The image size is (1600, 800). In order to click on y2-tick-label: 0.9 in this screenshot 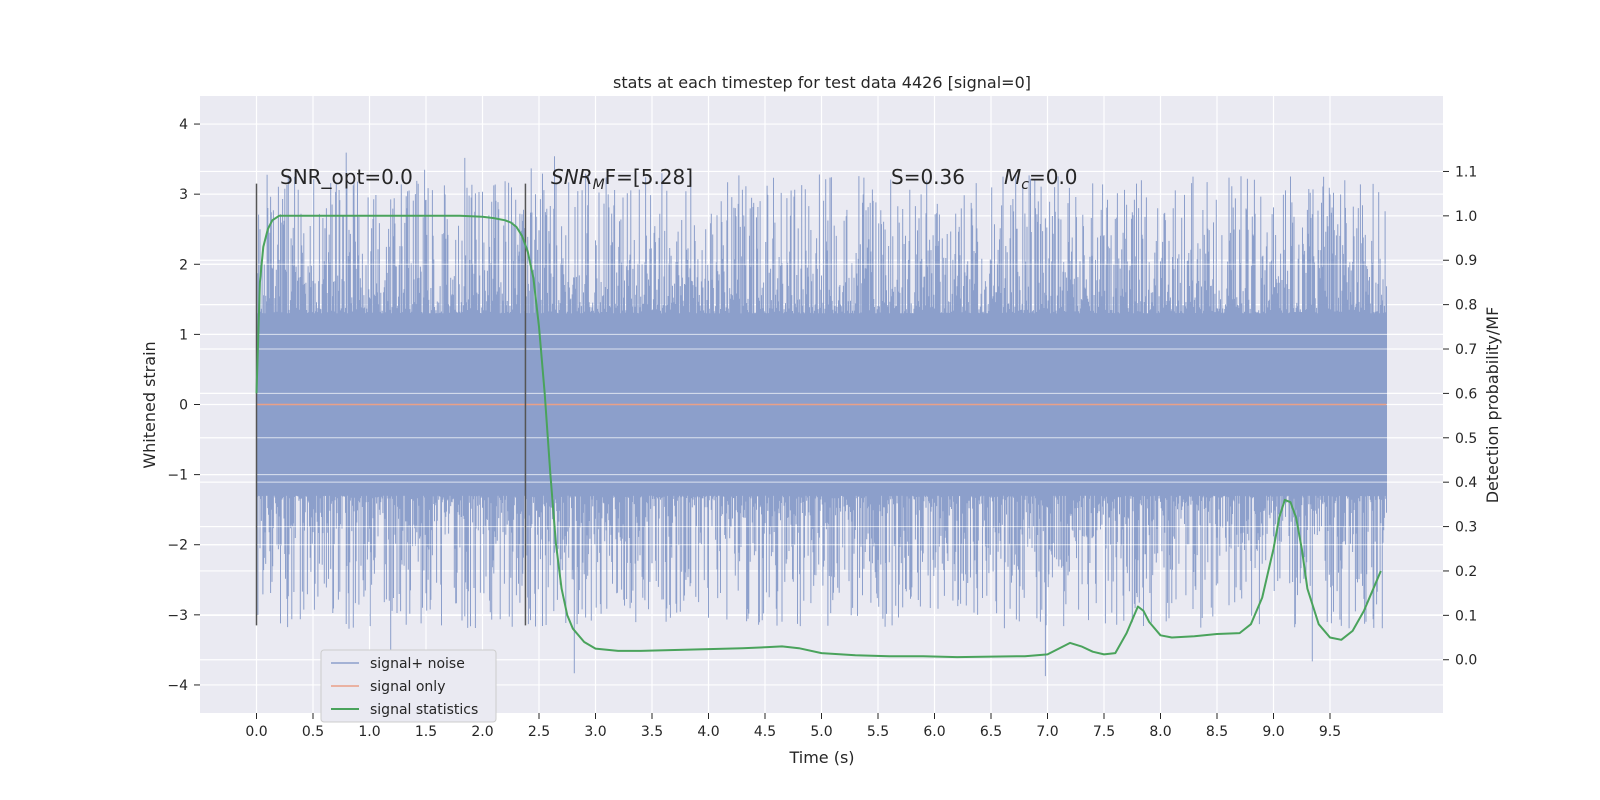, I will do `click(1466, 261)`.